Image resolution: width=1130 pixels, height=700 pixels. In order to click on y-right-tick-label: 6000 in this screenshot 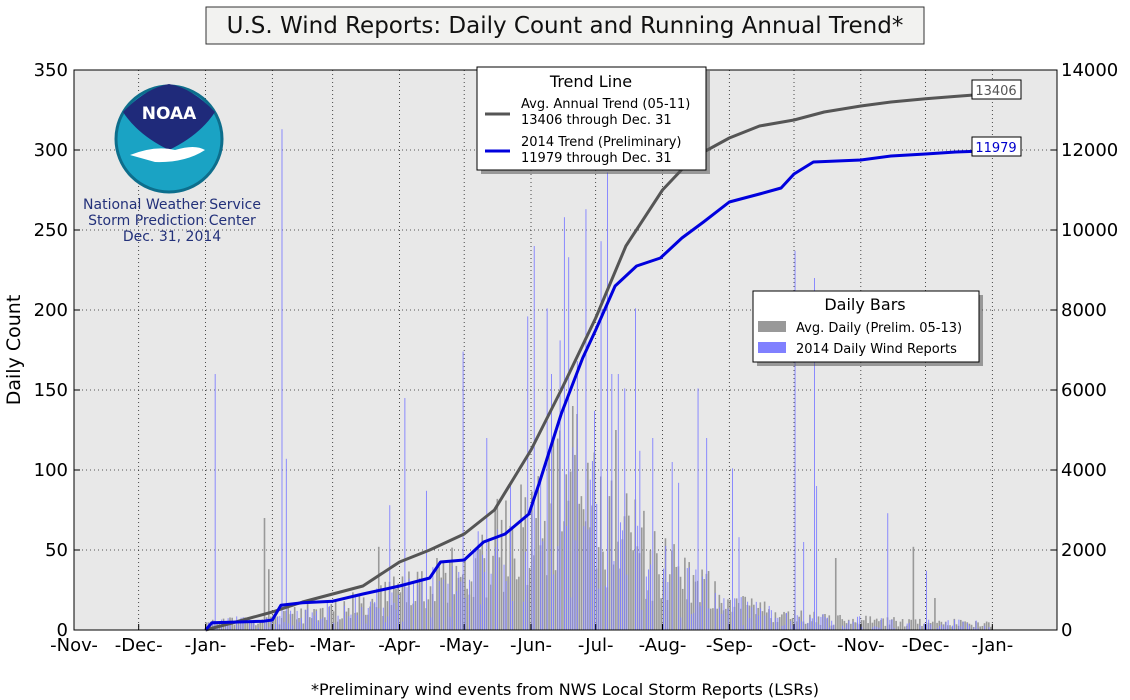, I will do `click(1084, 390)`.